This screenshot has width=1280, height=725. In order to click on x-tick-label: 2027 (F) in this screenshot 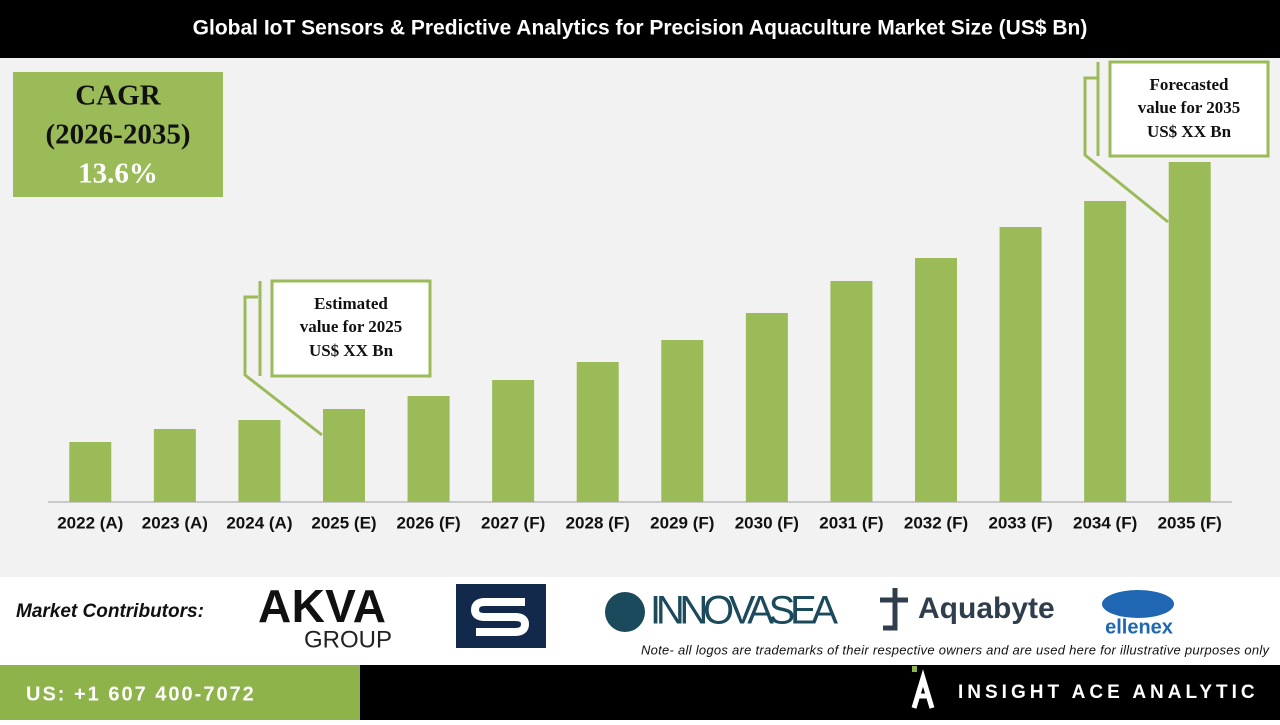, I will do `click(513, 522)`.